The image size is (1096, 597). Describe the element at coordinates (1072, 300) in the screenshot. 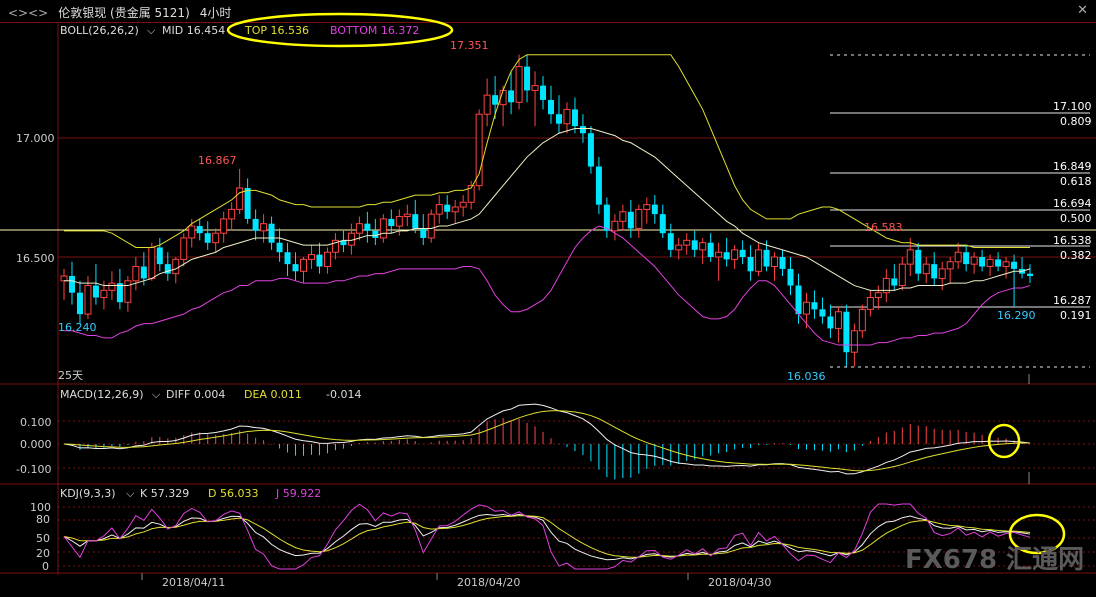

I see `fib-price: 16.287` at that location.